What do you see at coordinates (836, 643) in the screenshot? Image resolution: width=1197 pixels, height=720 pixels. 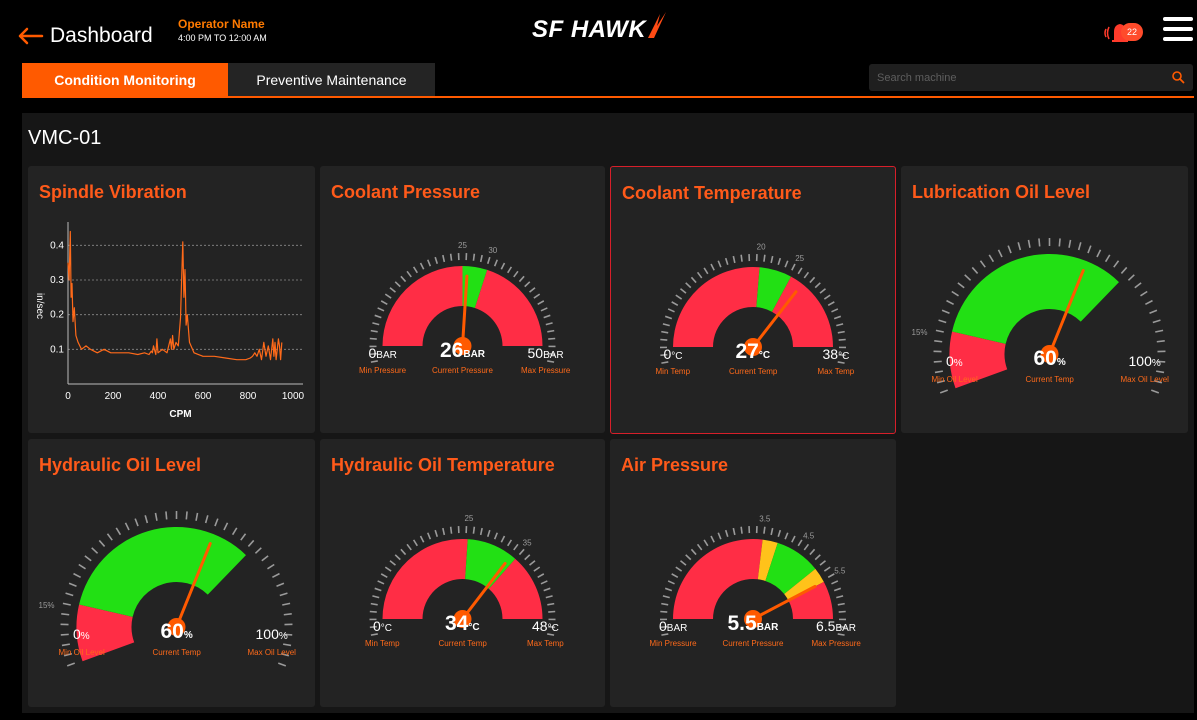 I see `gauge-max-label: Max Pressure` at bounding box center [836, 643].